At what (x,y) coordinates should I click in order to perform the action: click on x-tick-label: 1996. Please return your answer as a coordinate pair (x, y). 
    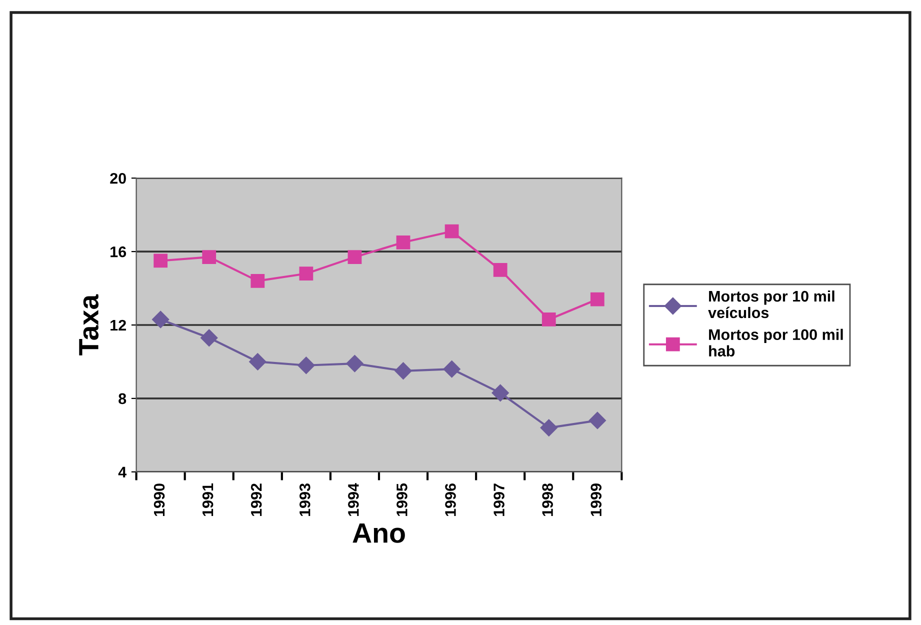
    Looking at the image, I should click on (450, 500).